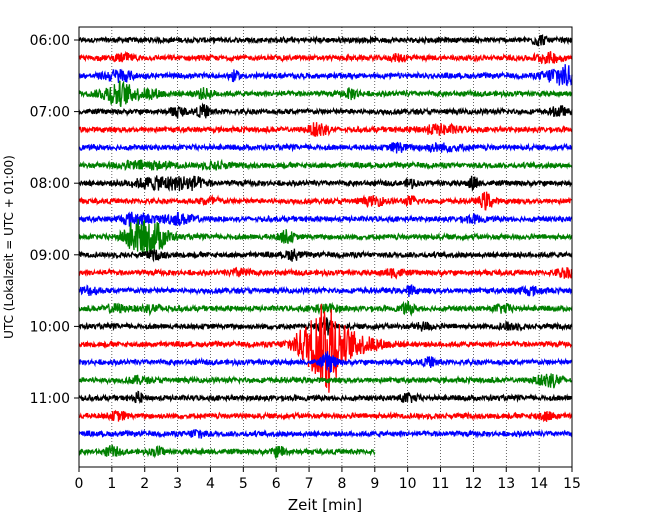 The image size is (650, 520). What do you see at coordinates (441, 484) in the screenshot?
I see `x-tick-label: 11` at bounding box center [441, 484].